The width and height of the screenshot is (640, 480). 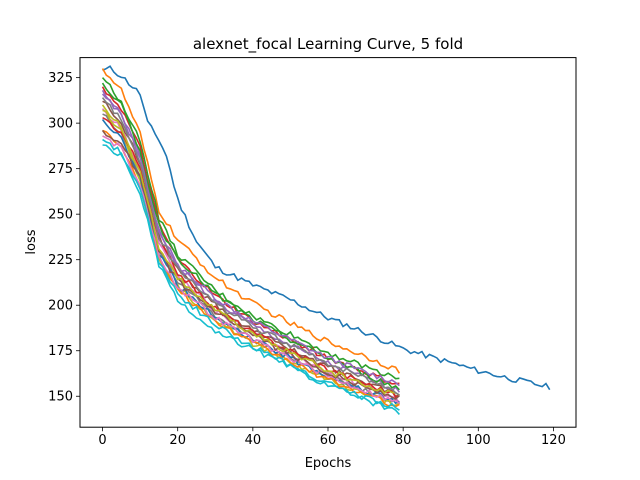 I want to click on x-tick-label: 0, so click(x=102, y=440).